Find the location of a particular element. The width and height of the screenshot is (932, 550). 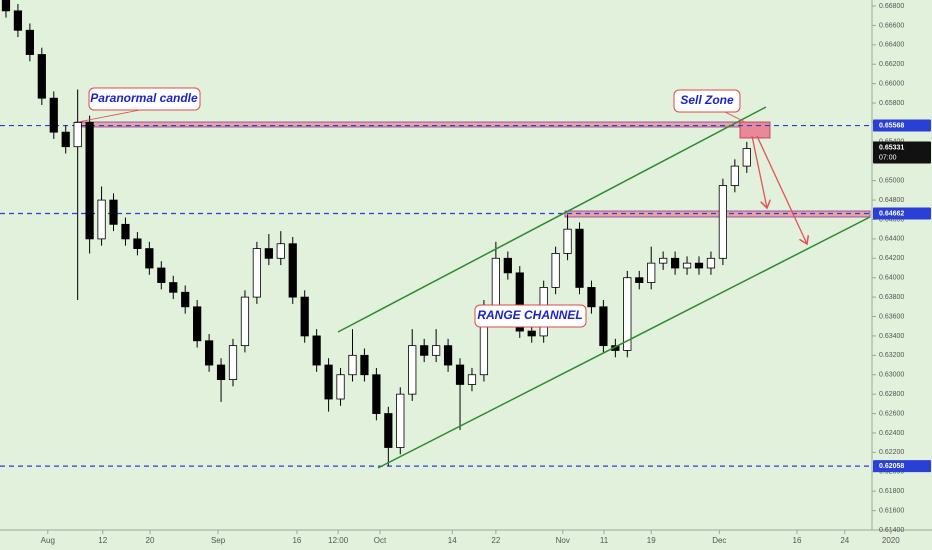

x-tick-label: 24 is located at coordinates (844, 540).